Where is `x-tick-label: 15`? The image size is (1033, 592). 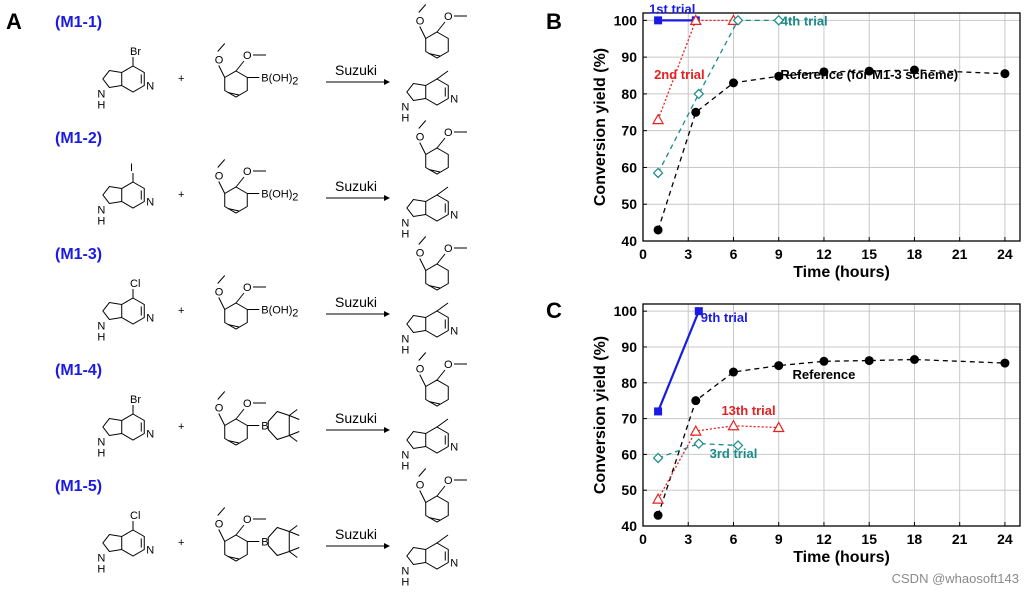 x-tick-label: 15 is located at coordinates (869, 539).